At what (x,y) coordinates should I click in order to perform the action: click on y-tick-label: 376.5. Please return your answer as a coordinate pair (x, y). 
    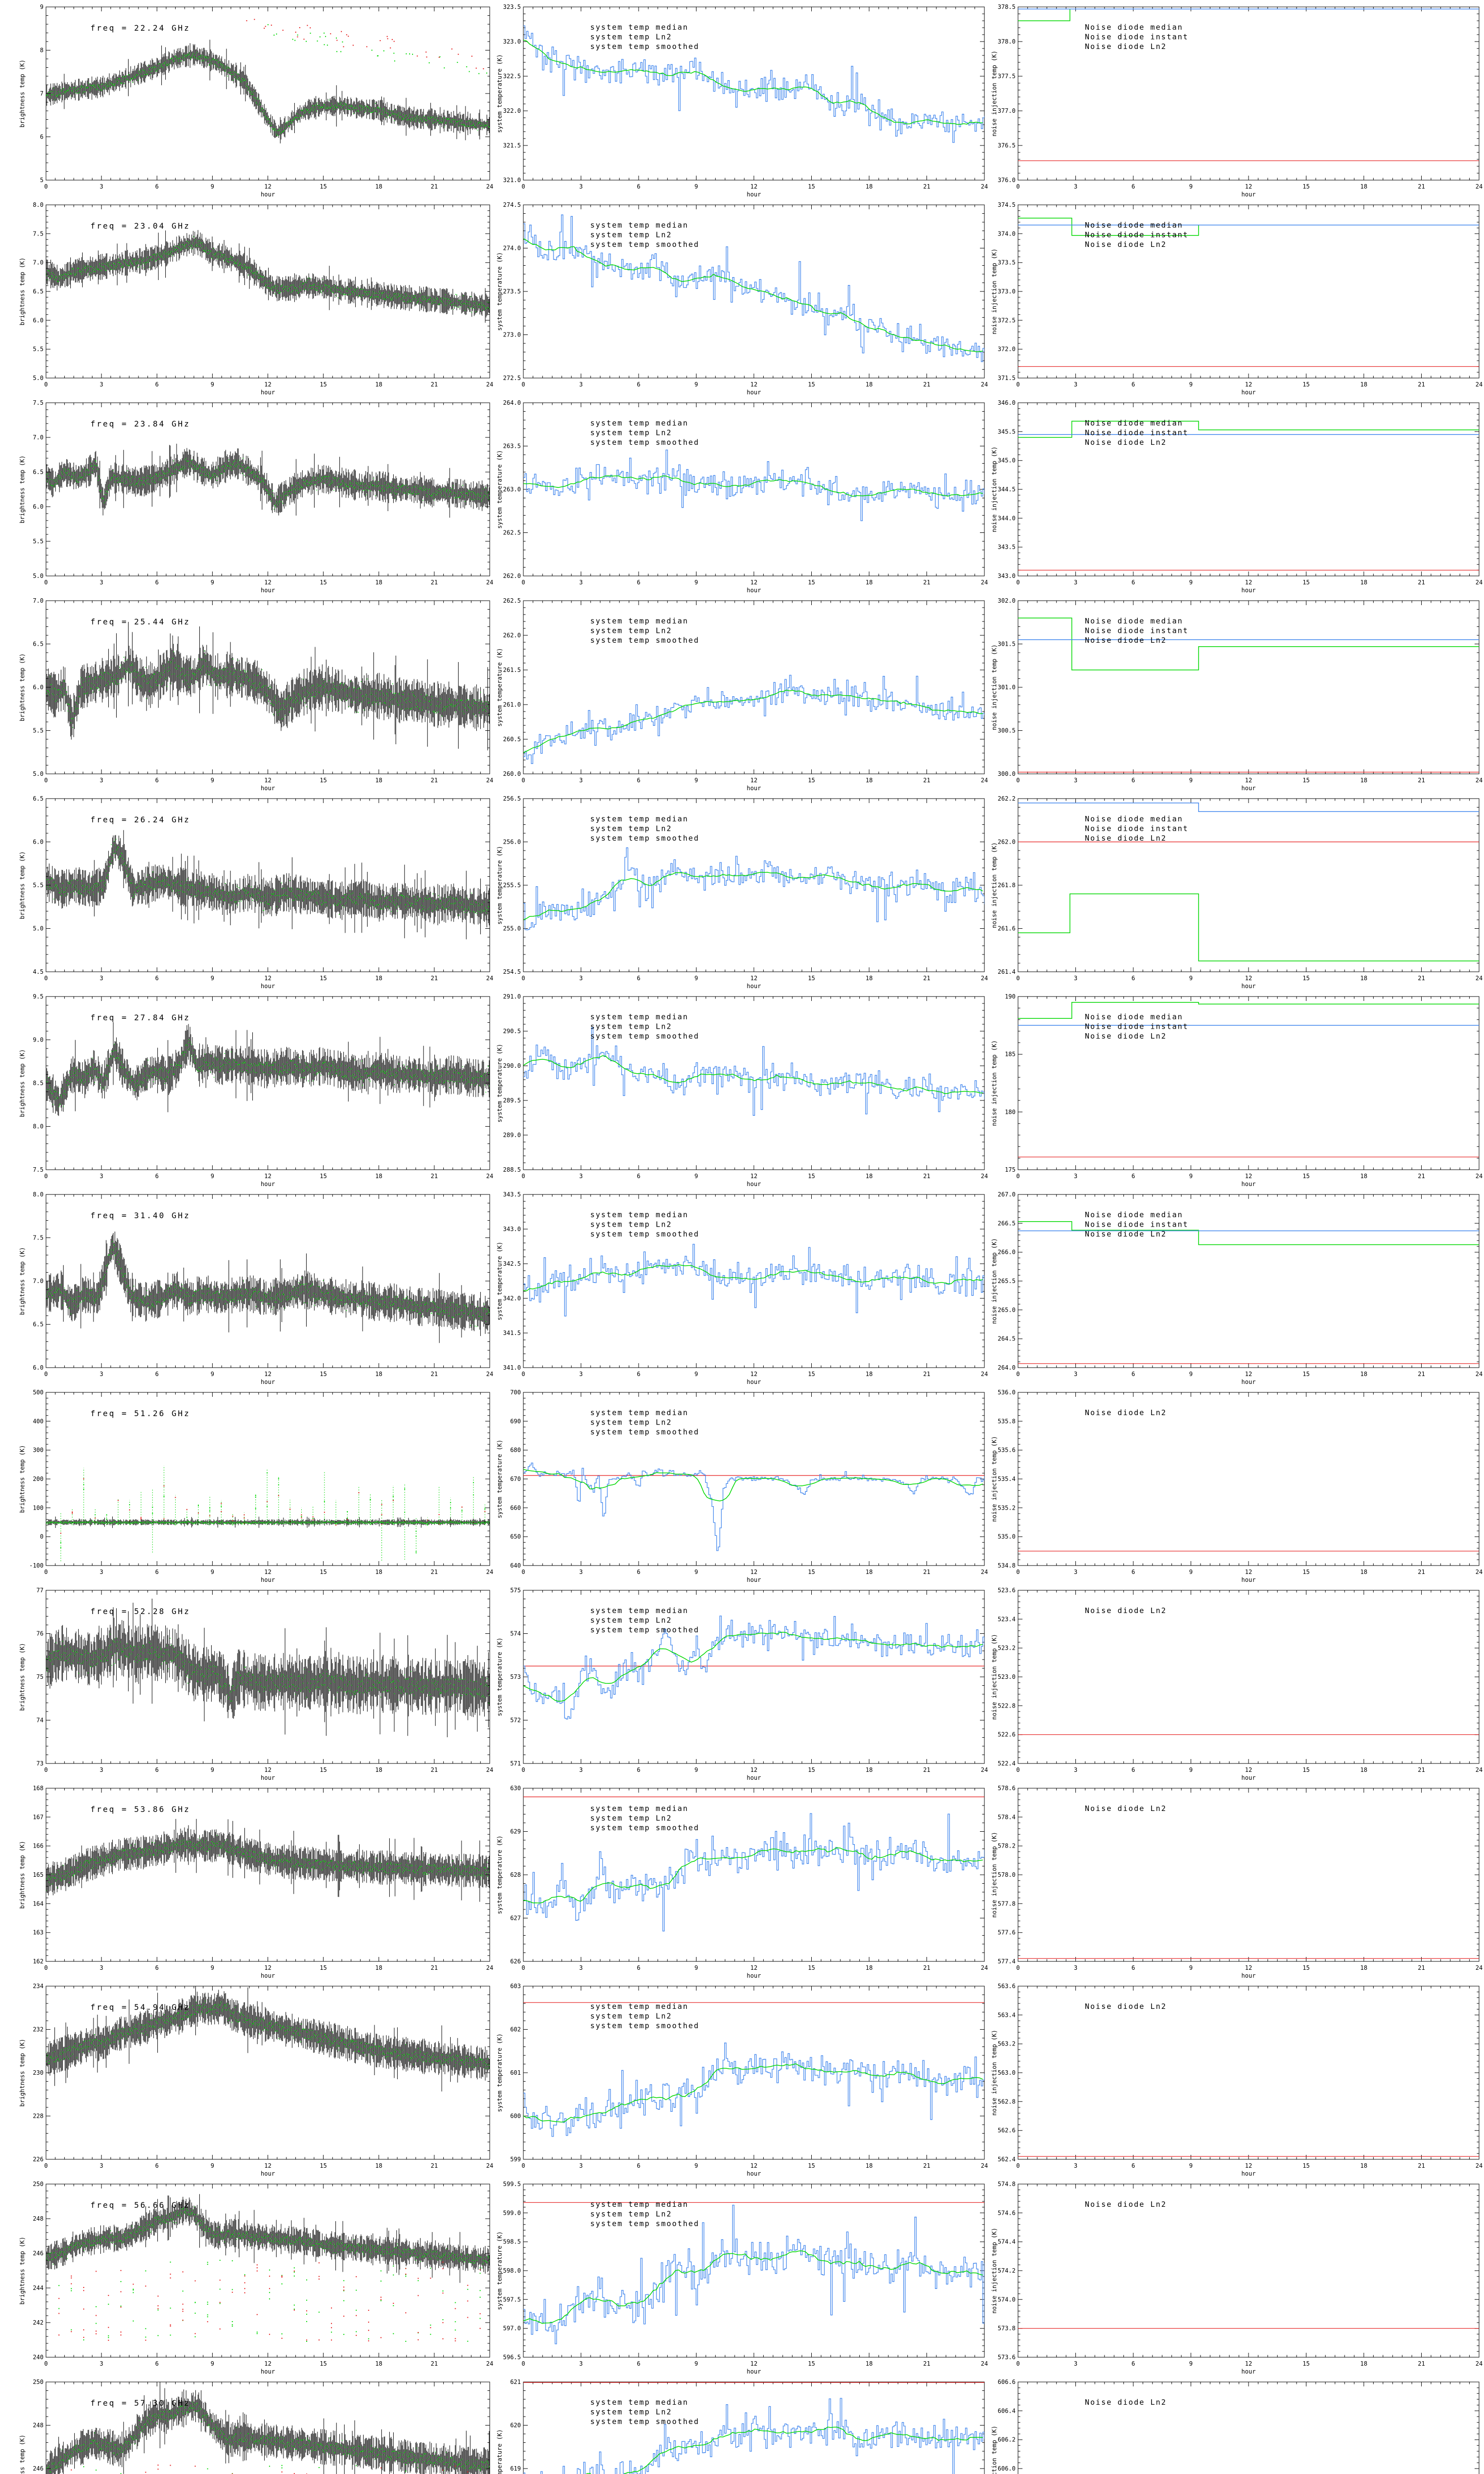
    Looking at the image, I should click on (1007, 146).